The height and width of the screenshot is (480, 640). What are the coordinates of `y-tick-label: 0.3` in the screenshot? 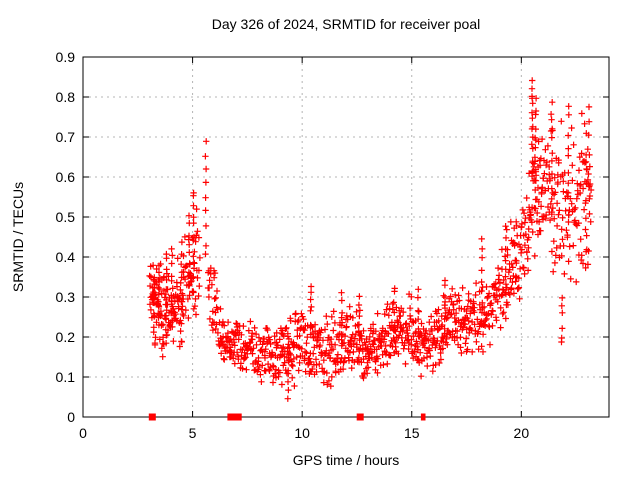 It's located at (66, 297).